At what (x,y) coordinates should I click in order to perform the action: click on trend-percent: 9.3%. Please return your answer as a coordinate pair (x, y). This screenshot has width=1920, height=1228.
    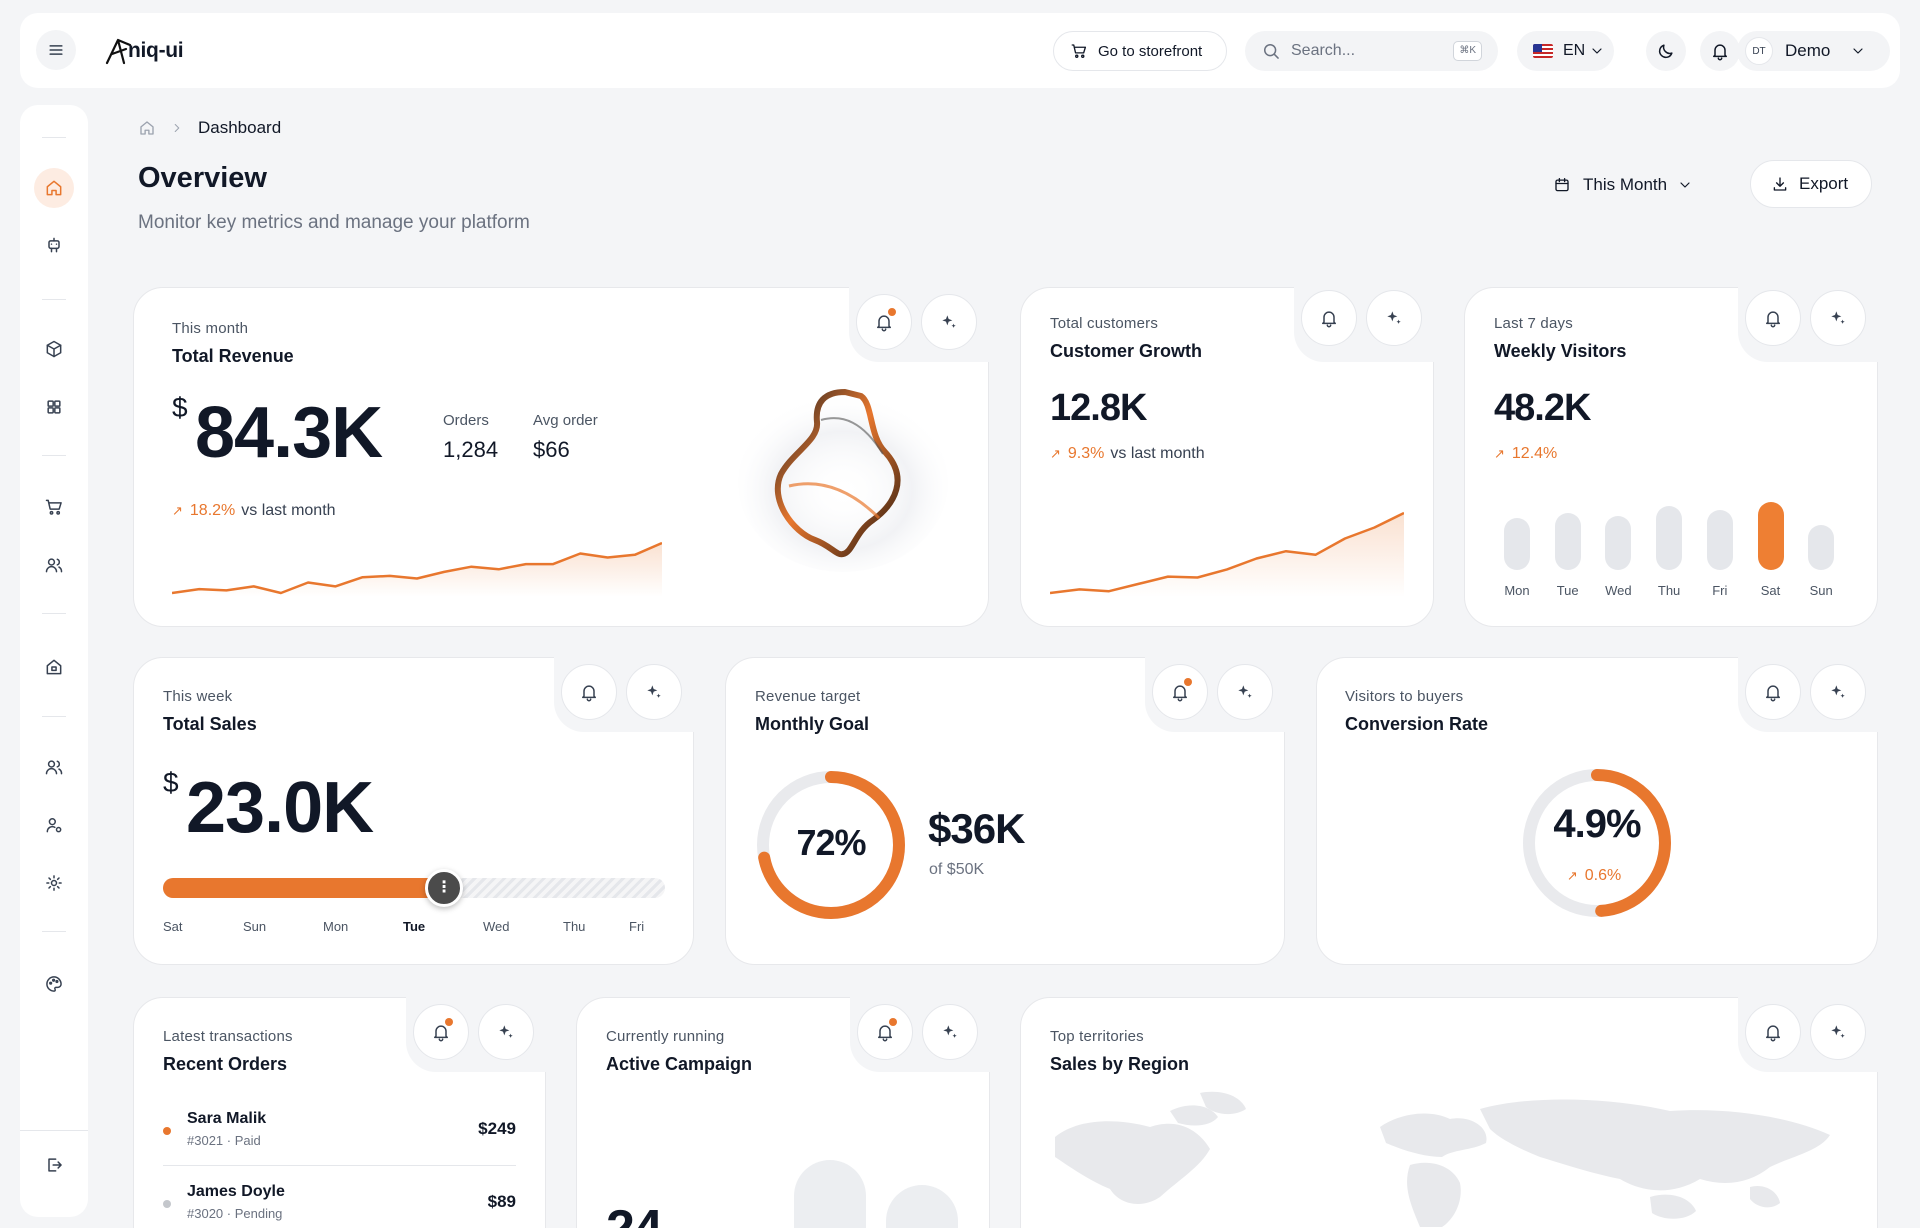
    Looking at the image, I should click on (1086, 453).